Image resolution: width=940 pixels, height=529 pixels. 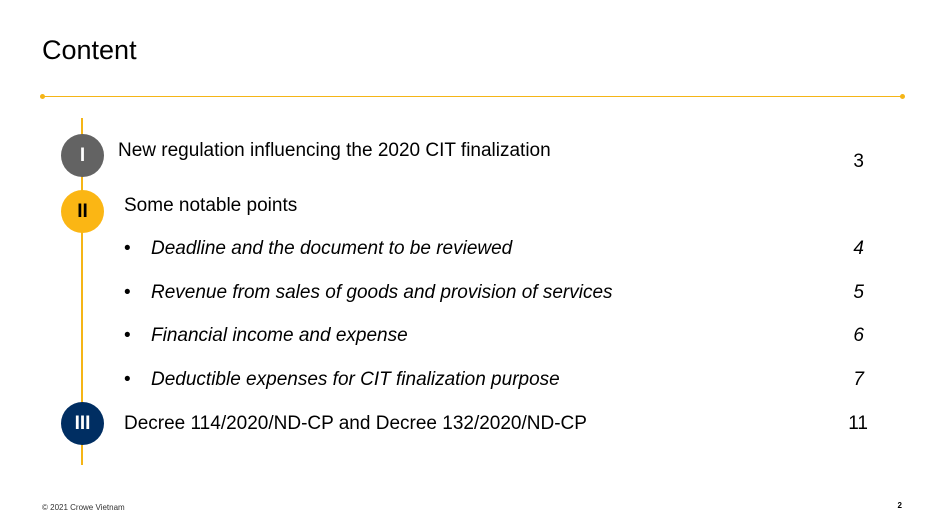 What do you see at coordinates (82, 291) in the screenshot?
I see `timeline-line` at bounding box center [82, 291].